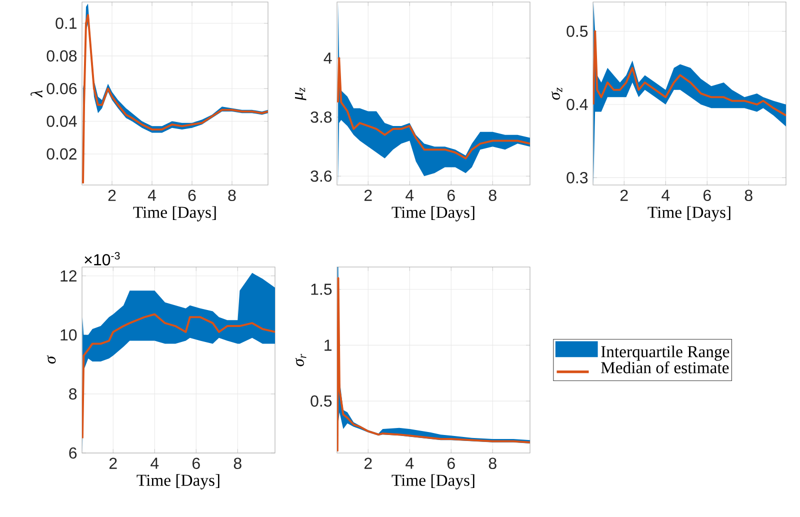  Describe the element at coordinates (321, 289) in the screenshot. I see `y-tick-label: 1.5` at that location.